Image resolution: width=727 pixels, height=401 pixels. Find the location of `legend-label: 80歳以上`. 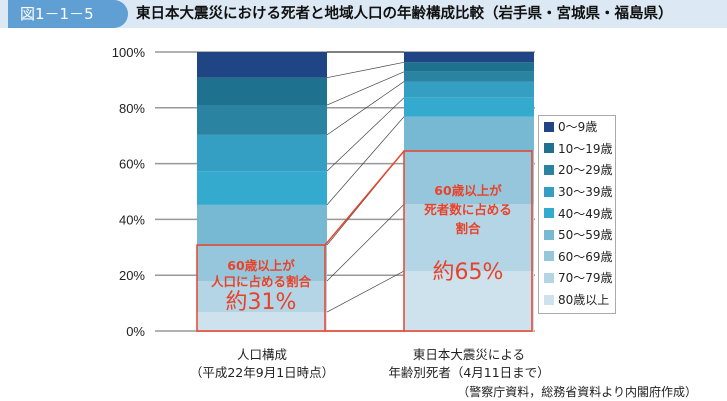

legend-label: 80歳以上 is located at coordinates (584, 300).